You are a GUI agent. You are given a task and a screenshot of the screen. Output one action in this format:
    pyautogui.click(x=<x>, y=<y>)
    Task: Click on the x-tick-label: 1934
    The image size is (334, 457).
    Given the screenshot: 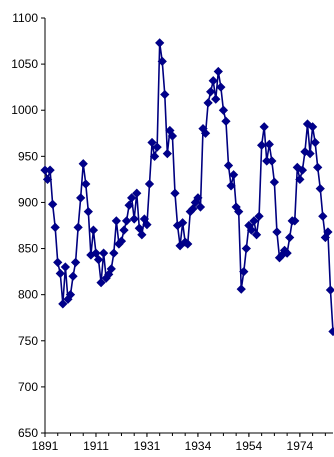 What is the action you would take?
    pyautogui.click(x=198, y=446)
    